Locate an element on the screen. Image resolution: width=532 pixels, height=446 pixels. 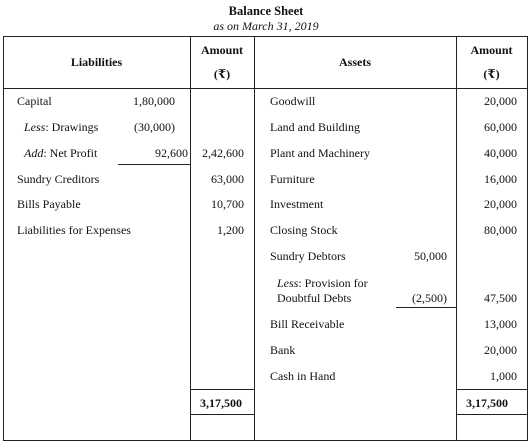
sheet-title: Balance Sheet is located at coordinates (266, 11).